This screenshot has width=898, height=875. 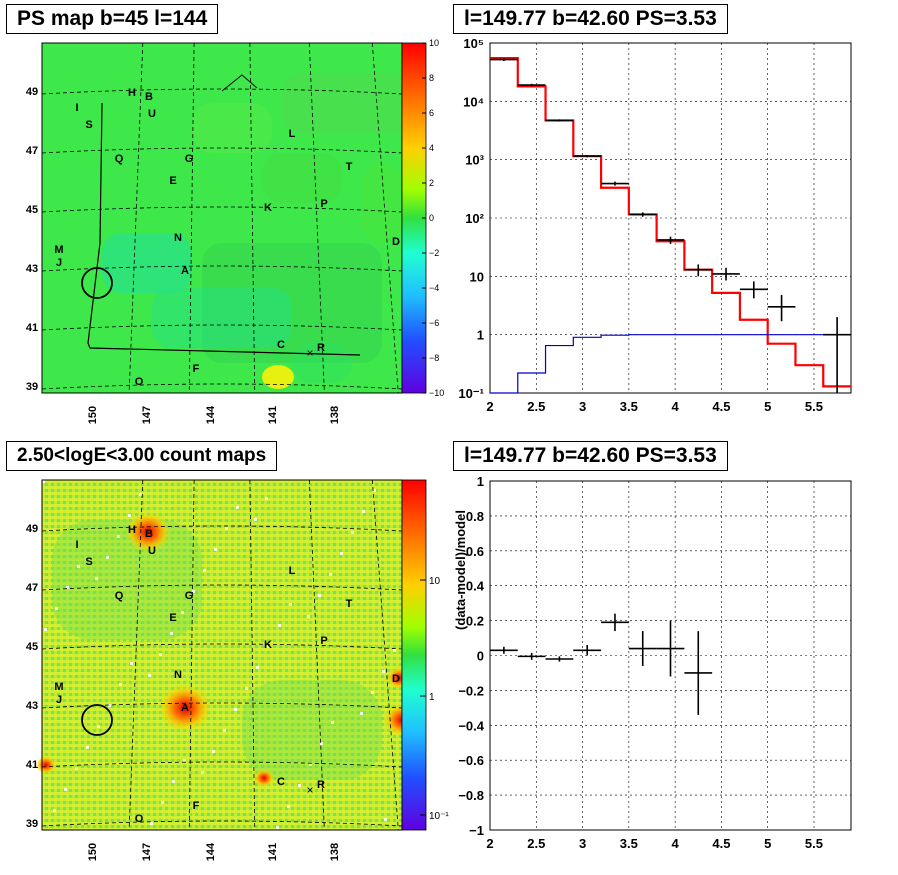 I want to click on residual-y-tick-label: 0.2, so click(x=475, y=621).